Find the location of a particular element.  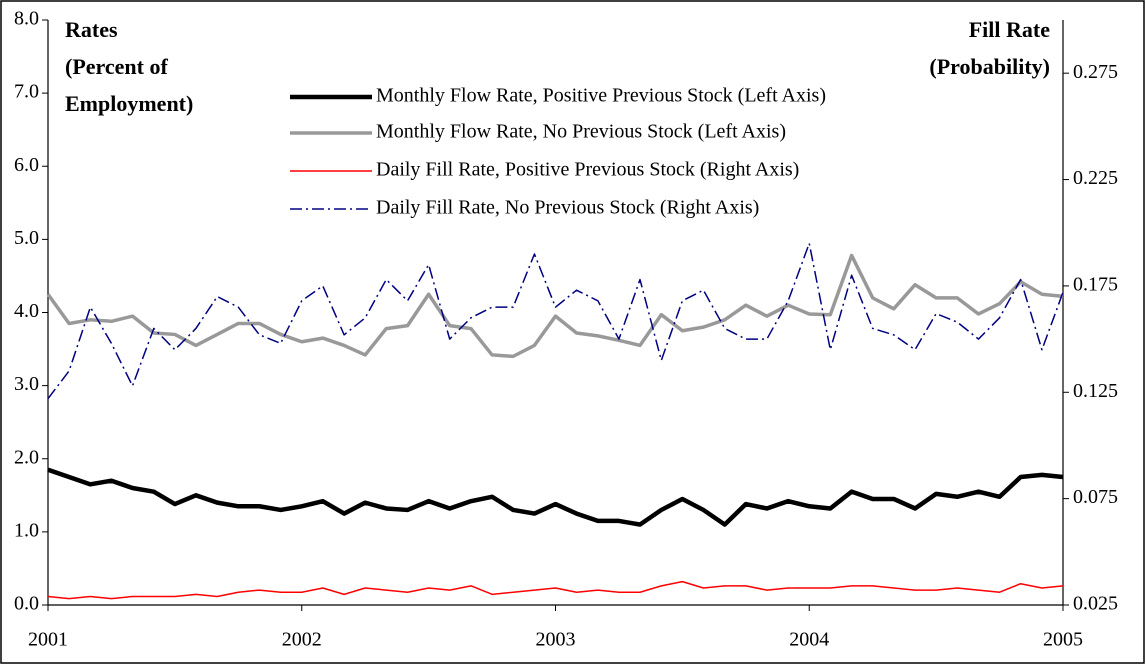

y-tick-label: 7.0 is located at coordinates (26, 92).